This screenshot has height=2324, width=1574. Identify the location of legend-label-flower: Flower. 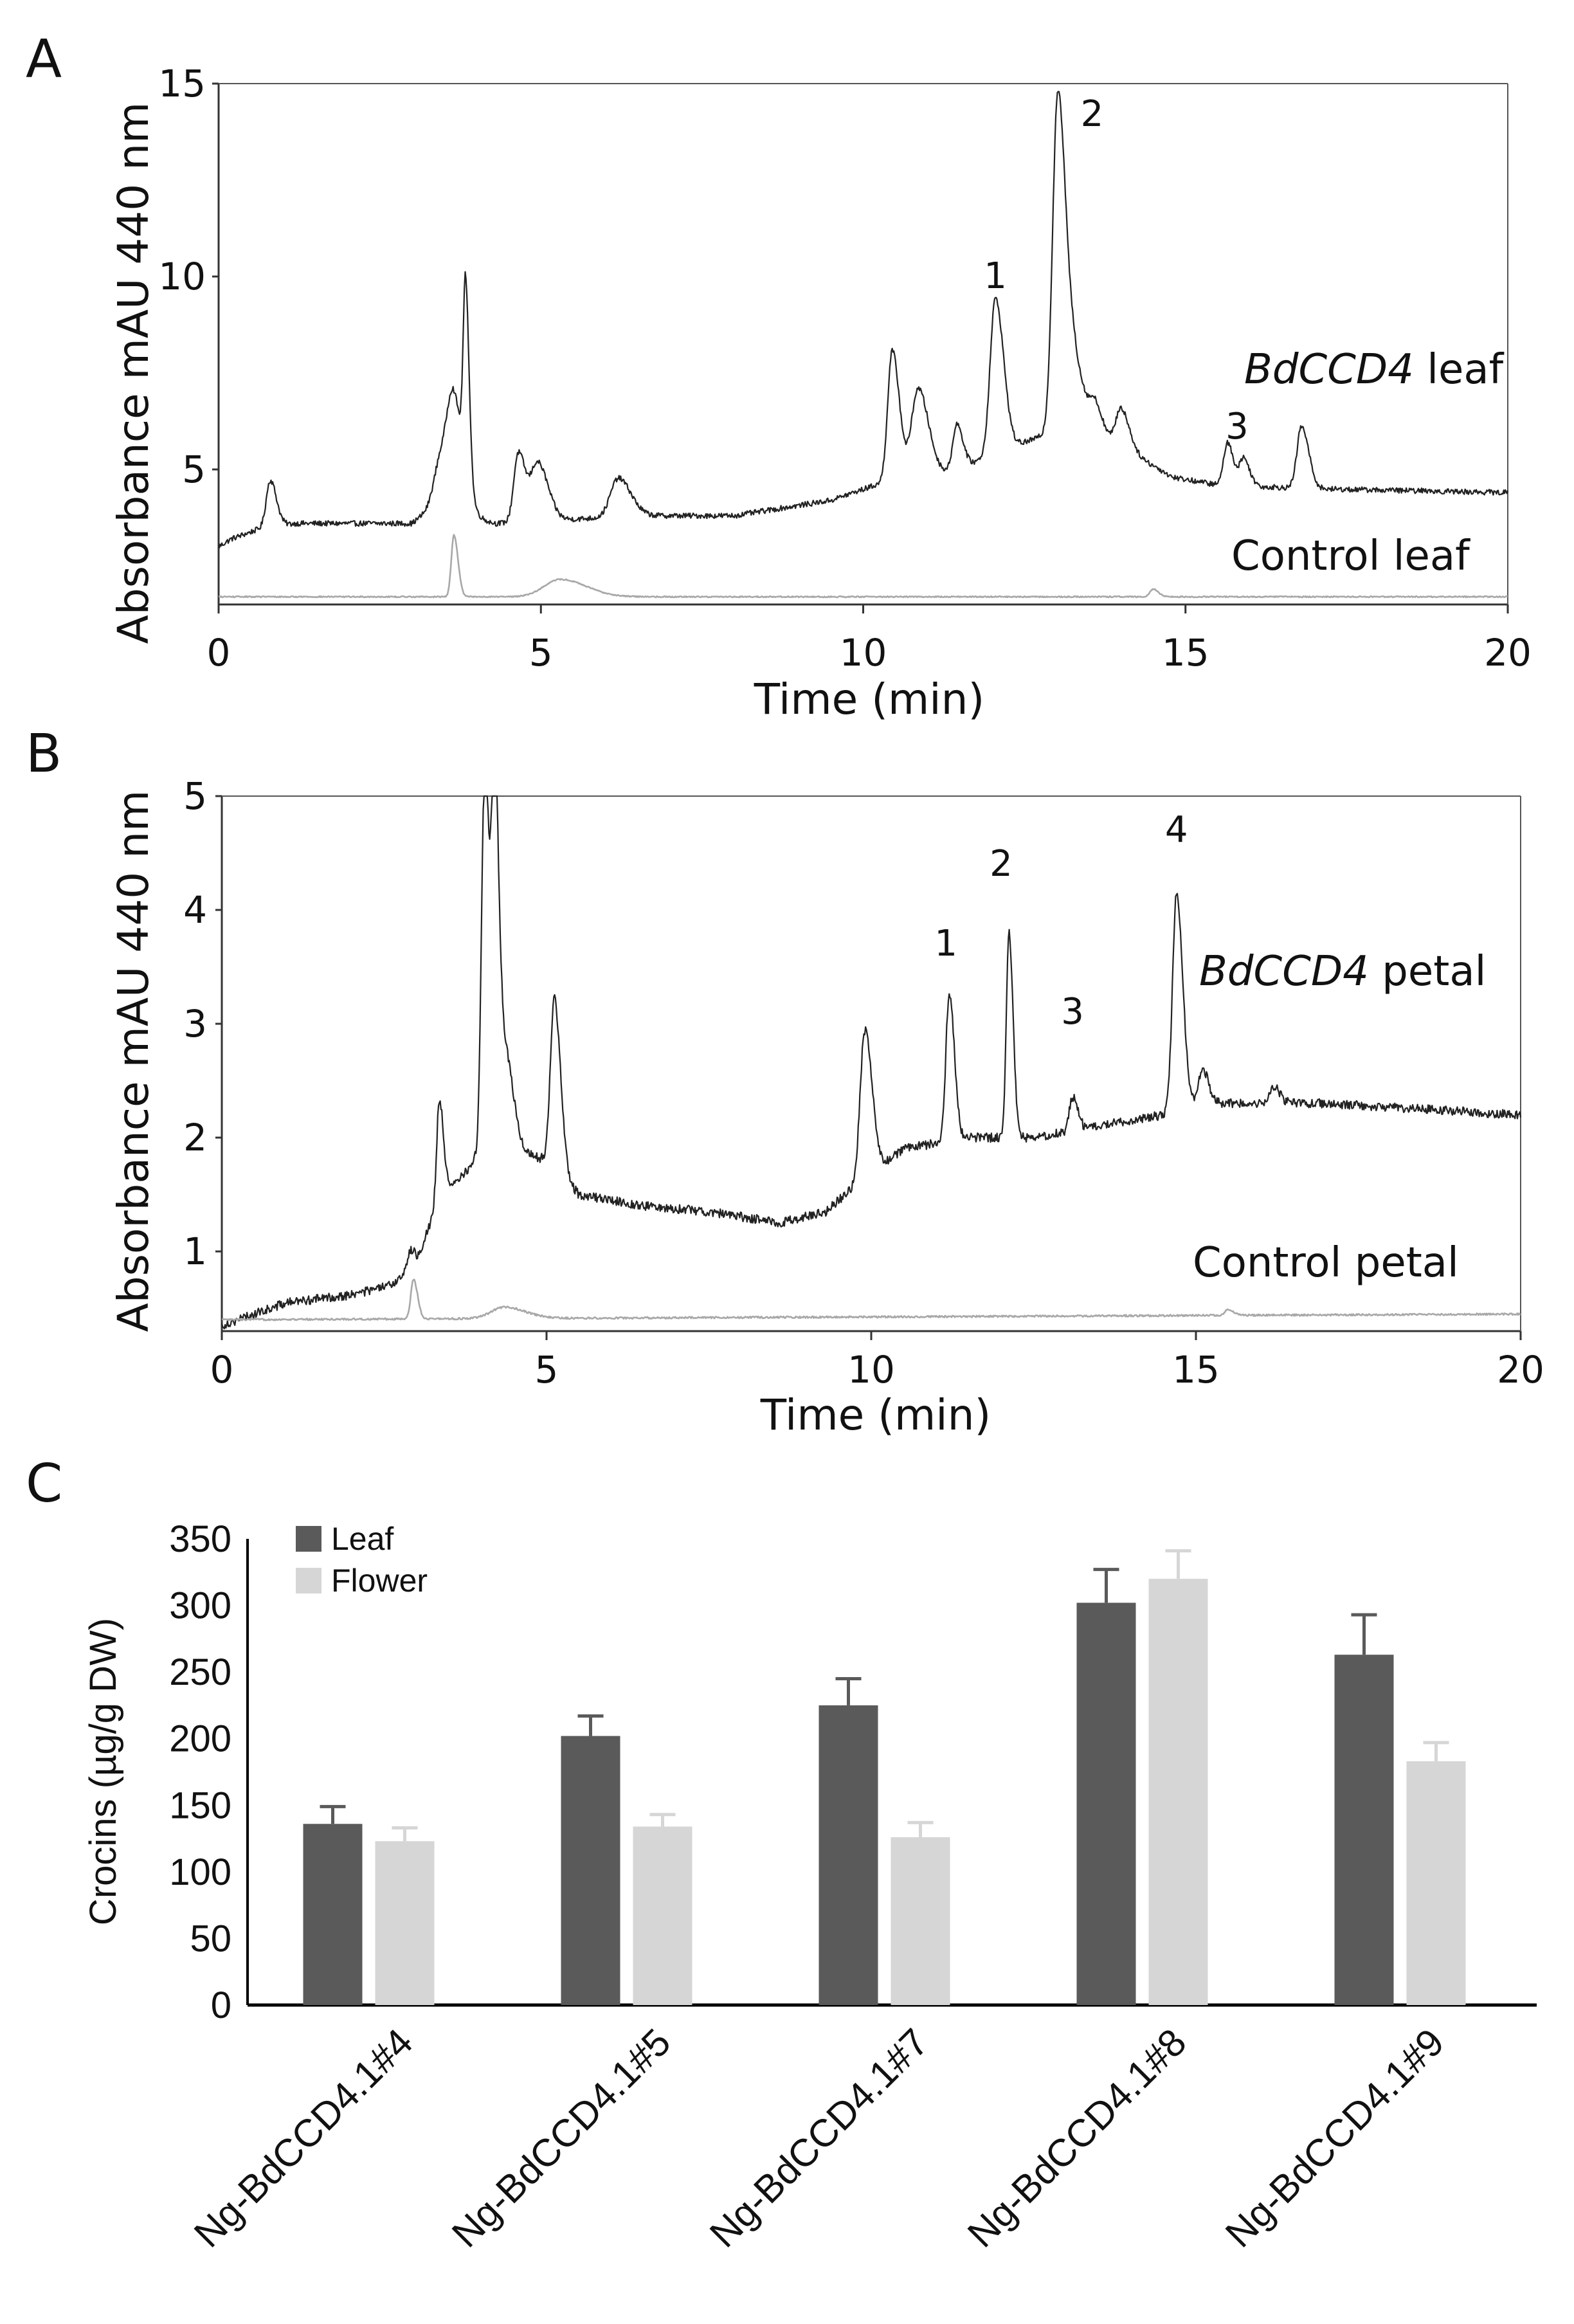
(380, 1581).